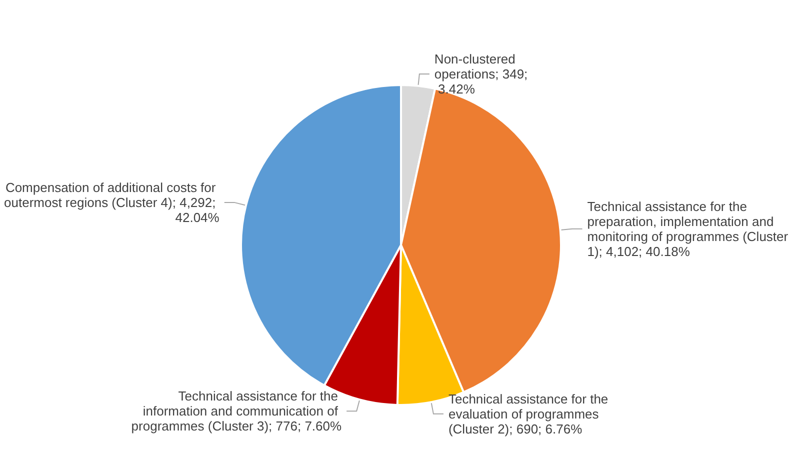 Image resolution: width=810 pixels, height=473 pixels. Describe the element at coordinates (530, 413) in the screenshot. I see `slice-label: Technical assistance for the evaluation of programmes (Cluster 2); 690; 6.76%` at that location.